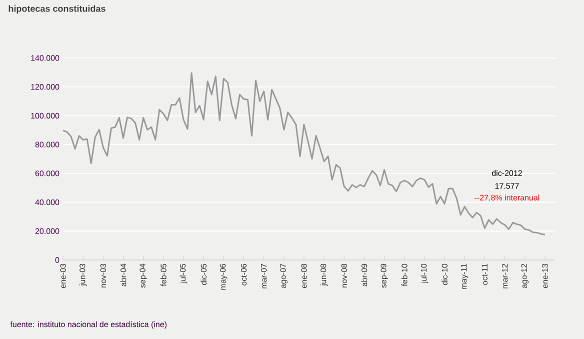  Describe the element at coordinates (143, 276) in the screenshot. I see `x-tick-label: sep-04` at that location.